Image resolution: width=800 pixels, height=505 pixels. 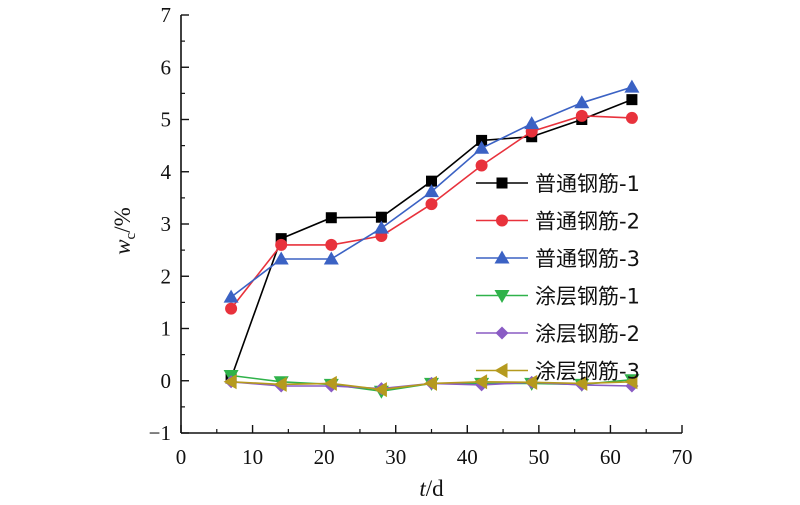 What do you see at coordinates (558, 278) in the screenshot?
I see `legend: 普通钢筋-1 普通钢筋-2 普通钢筋-3 涂层钢筋-1 涂层钢筋-2 涂层钢筋-3` at bounding box center [558, 278].